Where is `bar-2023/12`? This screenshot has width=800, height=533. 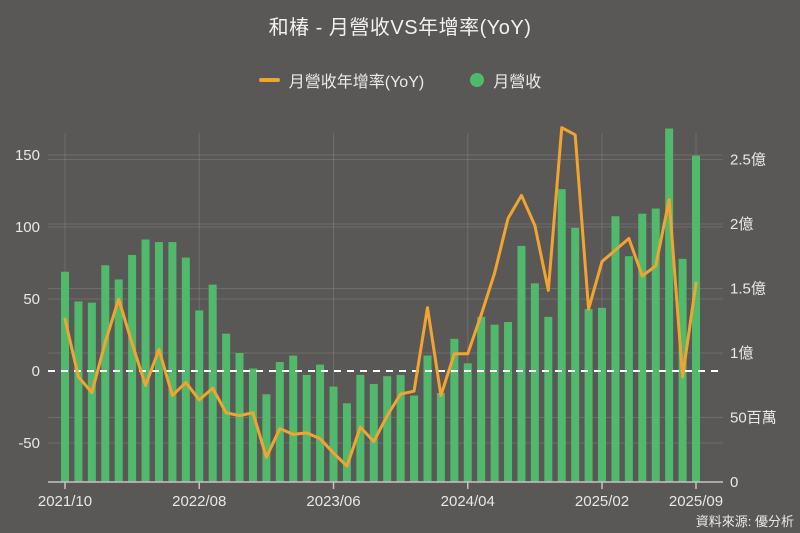 bar-2023/12 is located at coordinates (414, 438).